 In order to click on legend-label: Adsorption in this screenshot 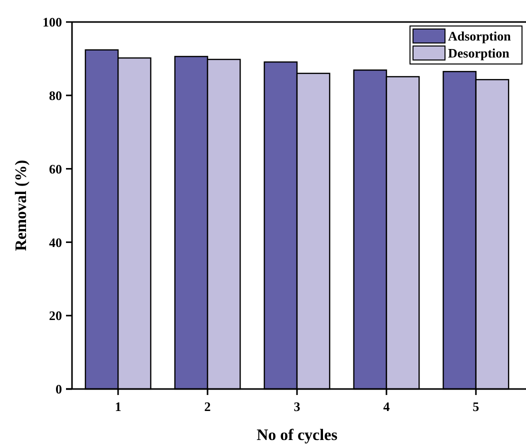, I will do `click(480, 36)`.